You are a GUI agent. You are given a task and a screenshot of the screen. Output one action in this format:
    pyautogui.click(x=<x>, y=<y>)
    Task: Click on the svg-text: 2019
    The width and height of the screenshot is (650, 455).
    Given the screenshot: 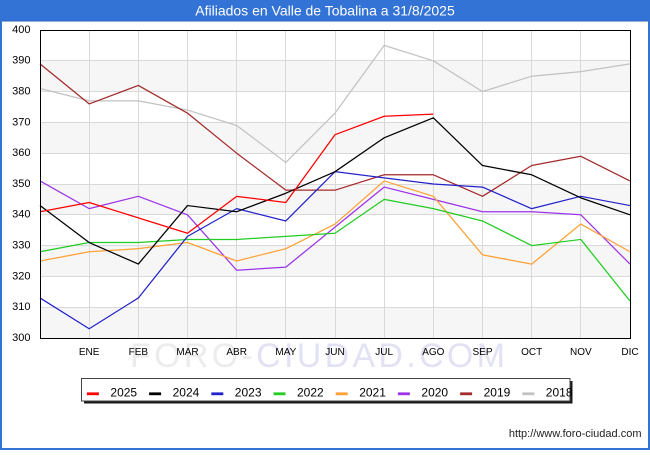 What is the action you would take?
    pyautogui.click(x=497, y=392)
    